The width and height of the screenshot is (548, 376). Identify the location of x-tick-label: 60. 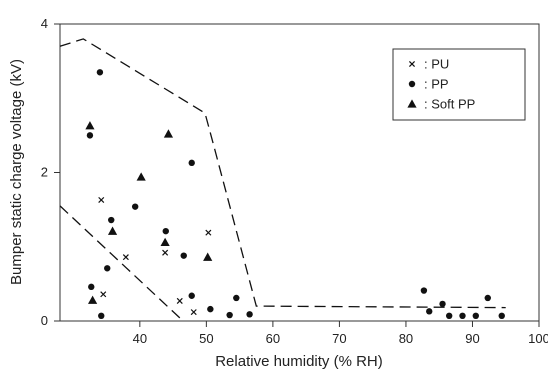
(273, 338).